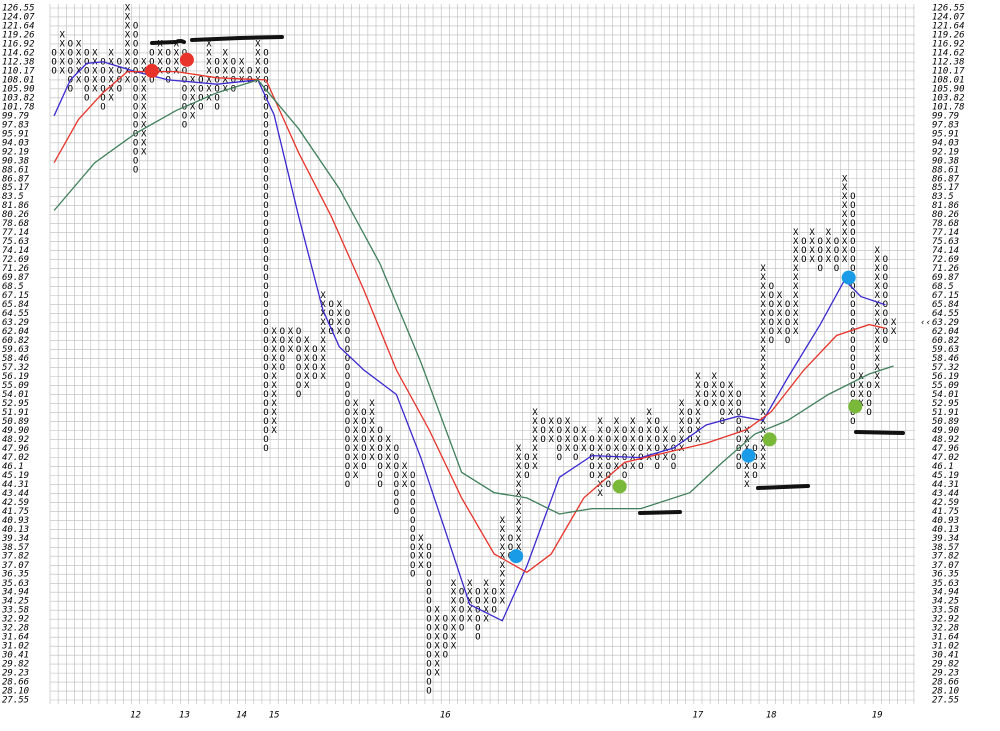 This screenshot has width=1000, height=731. Describe the element at coordinates (15, 638) in the screenshot. I see `y-tick-label: 31.64` at that location.